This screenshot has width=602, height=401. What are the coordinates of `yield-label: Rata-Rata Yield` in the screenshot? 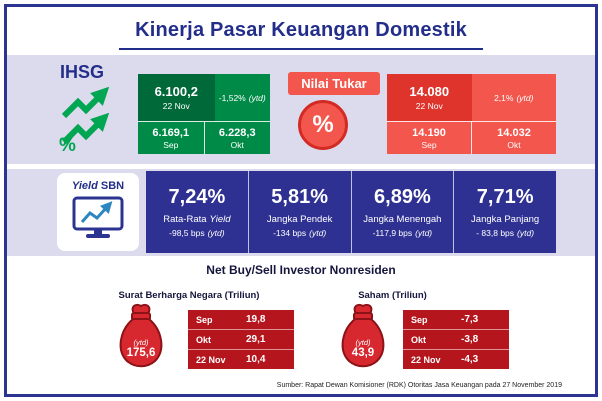 It's located at (196, 219).